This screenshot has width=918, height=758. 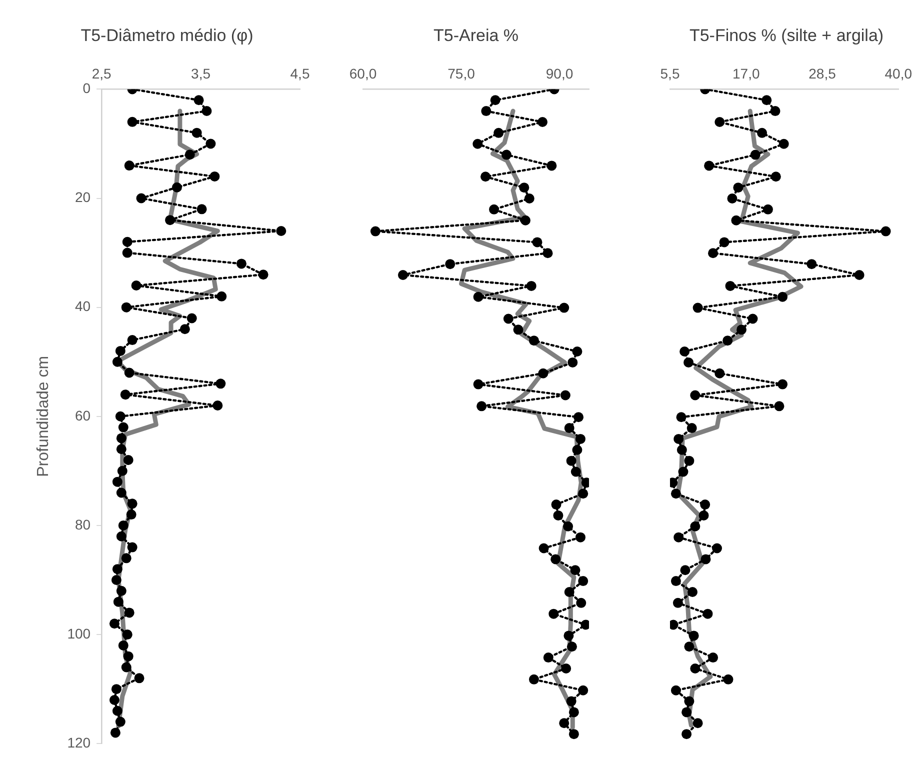 I want to click on chart-title: T5-Areia %, so click(x=476, y=35).